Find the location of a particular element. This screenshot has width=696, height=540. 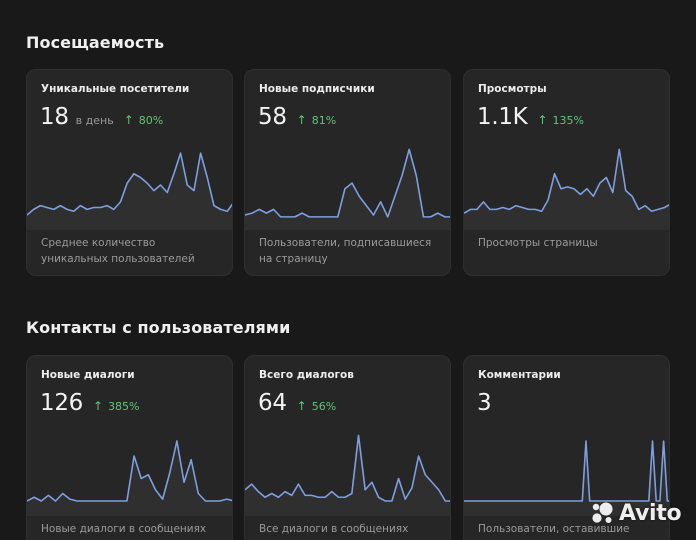

metric-row: 64 ↑ 56% is located at coordinates (297, 403).